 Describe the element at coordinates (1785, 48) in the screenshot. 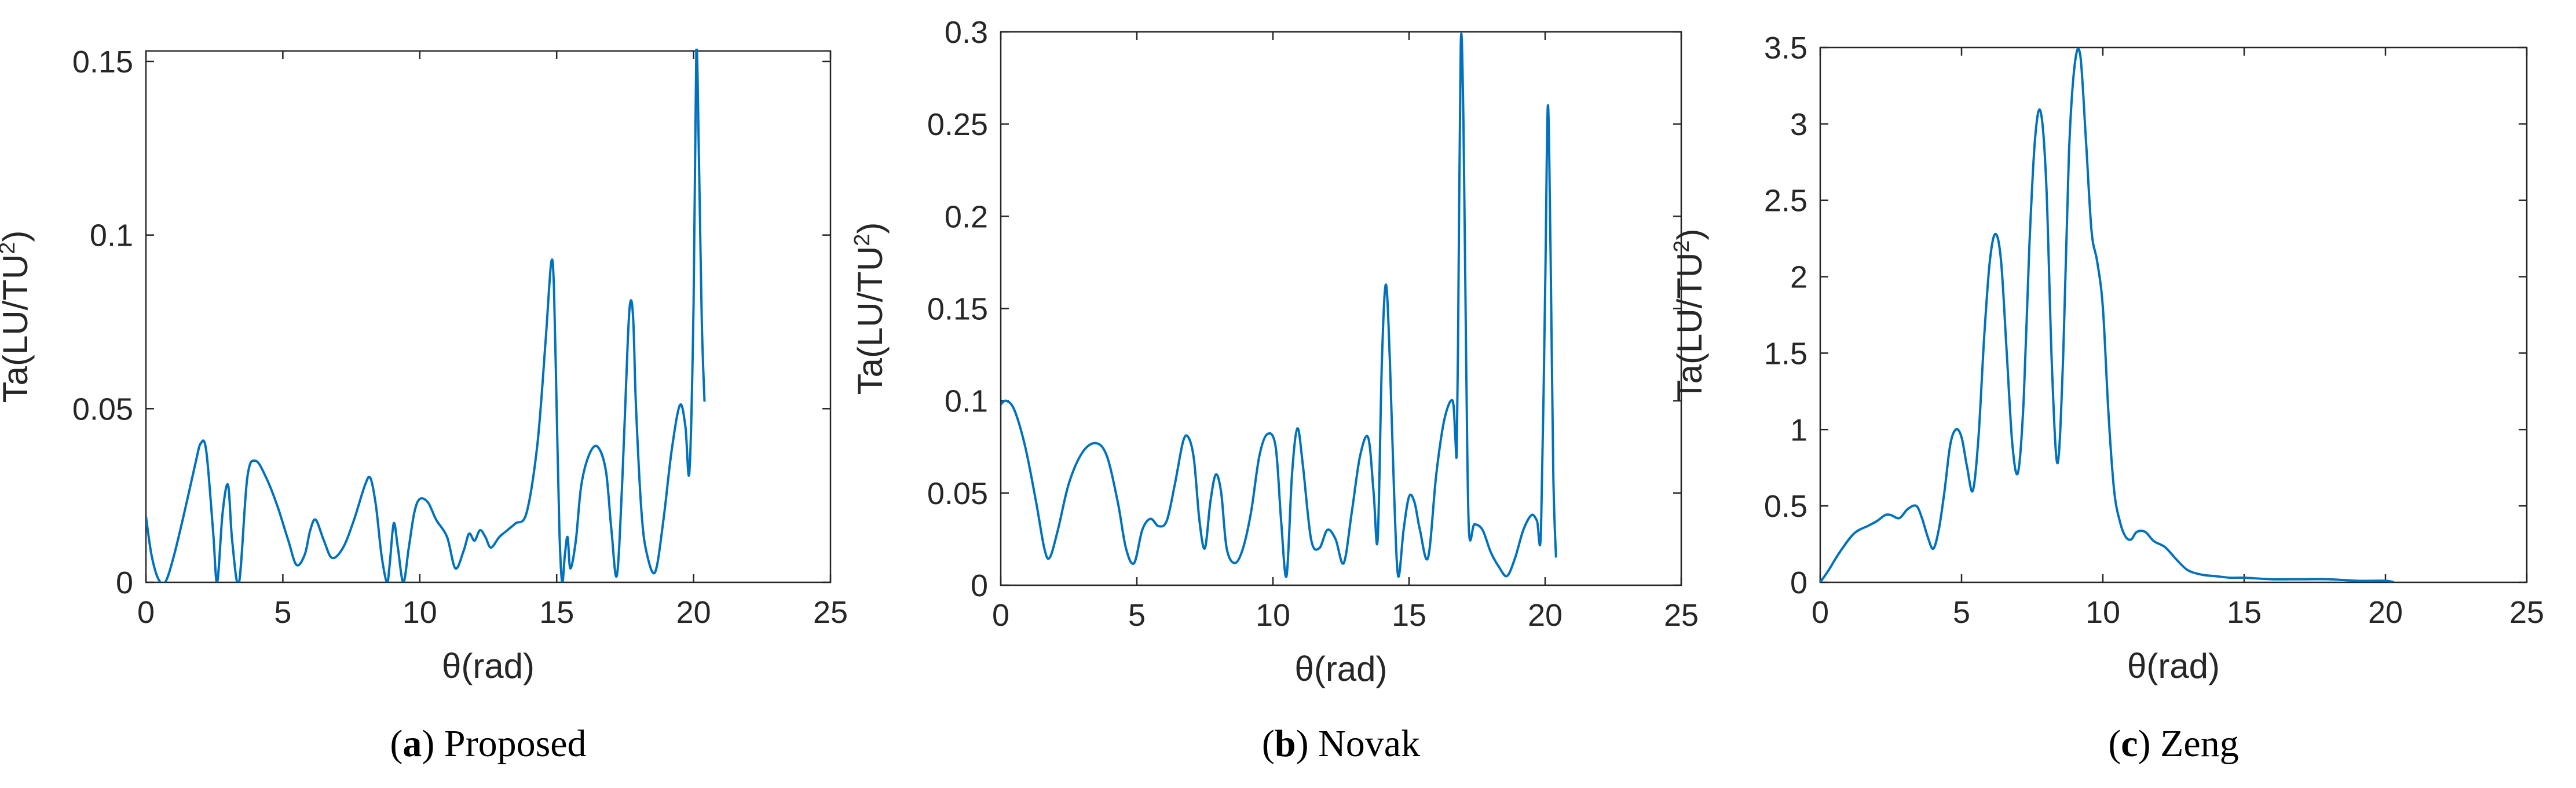

I see `y-tick-label: 3.5` at that location.